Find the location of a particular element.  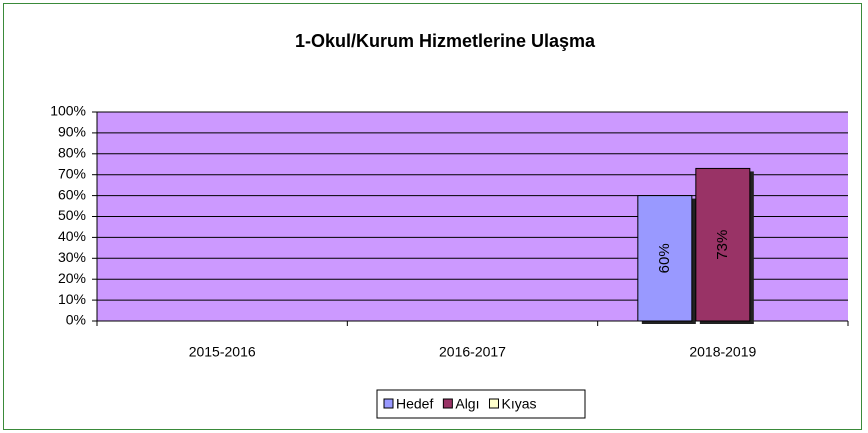

data-label: 60% is located at coordinates (664, 258).